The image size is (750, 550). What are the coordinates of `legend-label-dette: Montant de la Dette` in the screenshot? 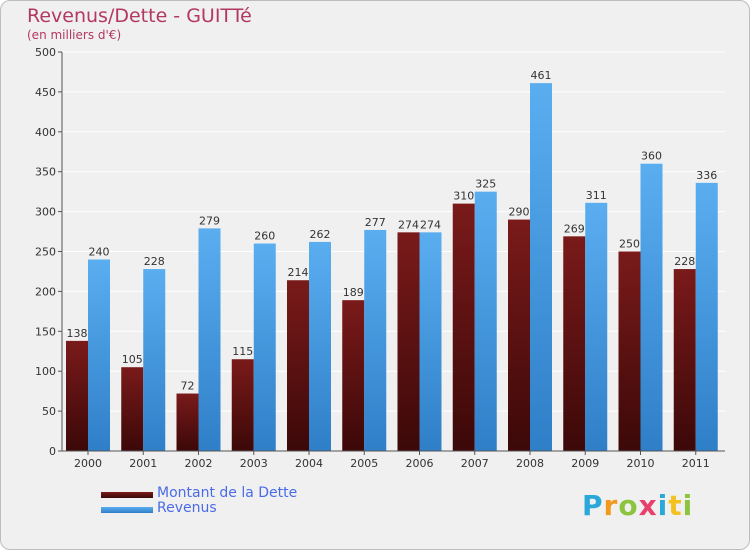 It's located at (227, 493).